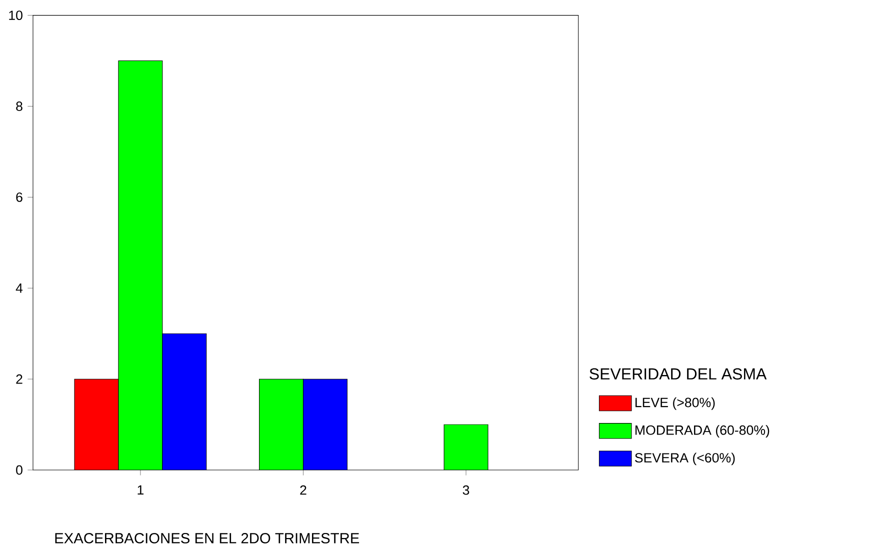 This screenshot has width=881, height=550. Describe the element at coordinates (675, 403) in the screenshot. I see `legend-label: LEVE (>80%)` at that location.